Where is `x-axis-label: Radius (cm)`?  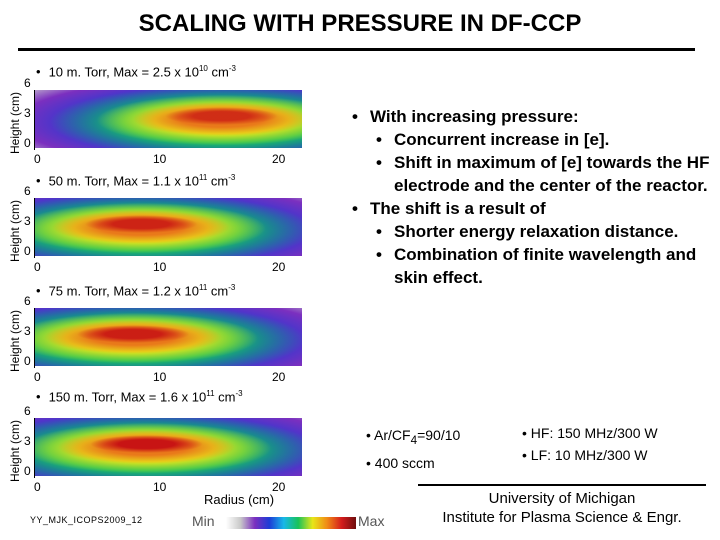
x-axis-label: Radius (cm) is located at coordinates (239, 499).